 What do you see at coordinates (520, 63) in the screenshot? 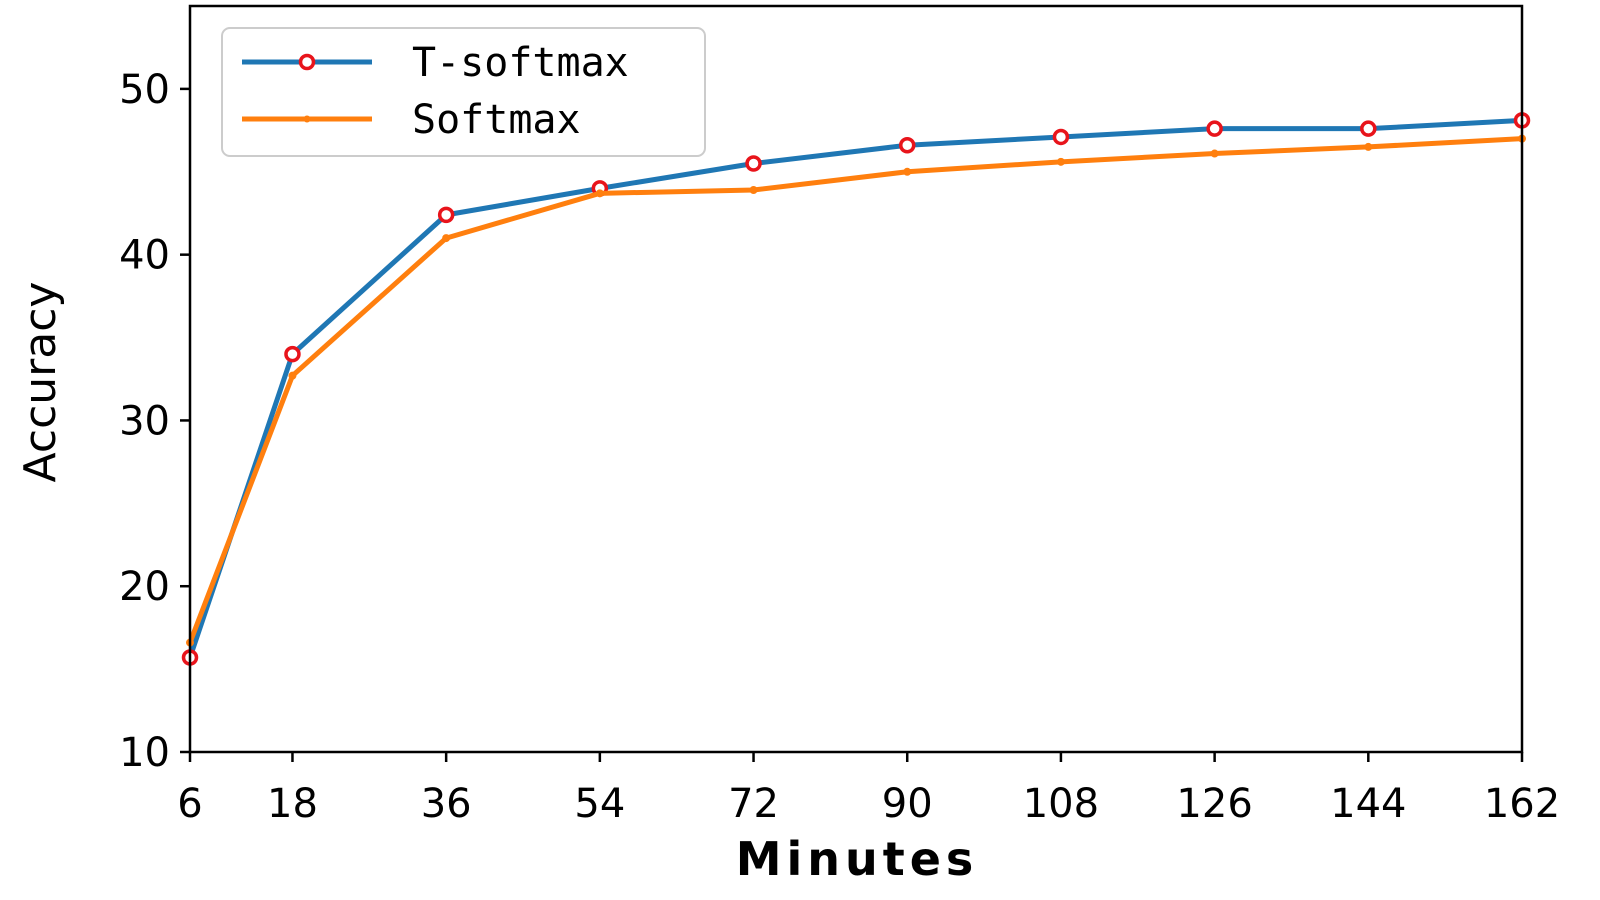
I see `legend-label-t-softmax: T-softmax` at bounding box center [520, 63].